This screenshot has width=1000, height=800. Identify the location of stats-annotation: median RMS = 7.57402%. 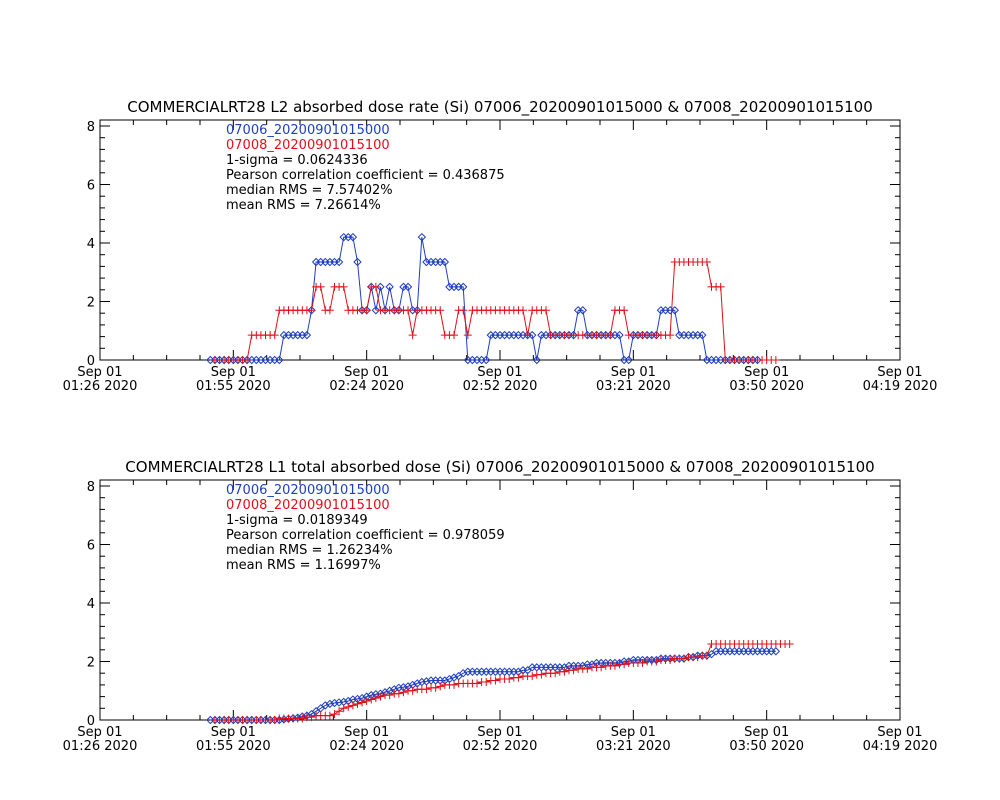
(309, 190).